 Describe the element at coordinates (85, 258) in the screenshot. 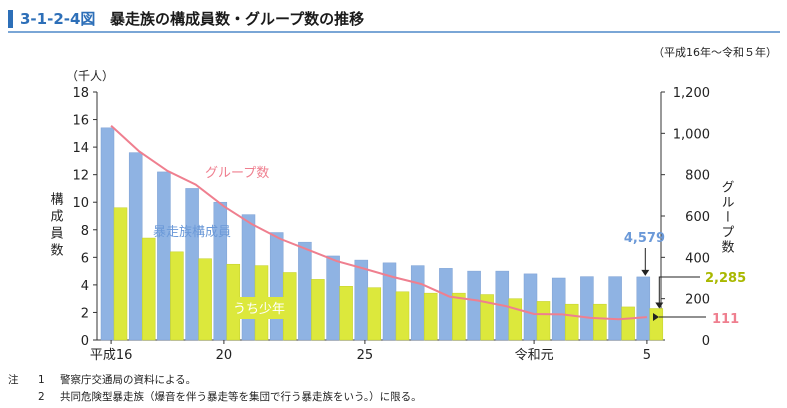

I see `left-tick-label: 6` at that location.